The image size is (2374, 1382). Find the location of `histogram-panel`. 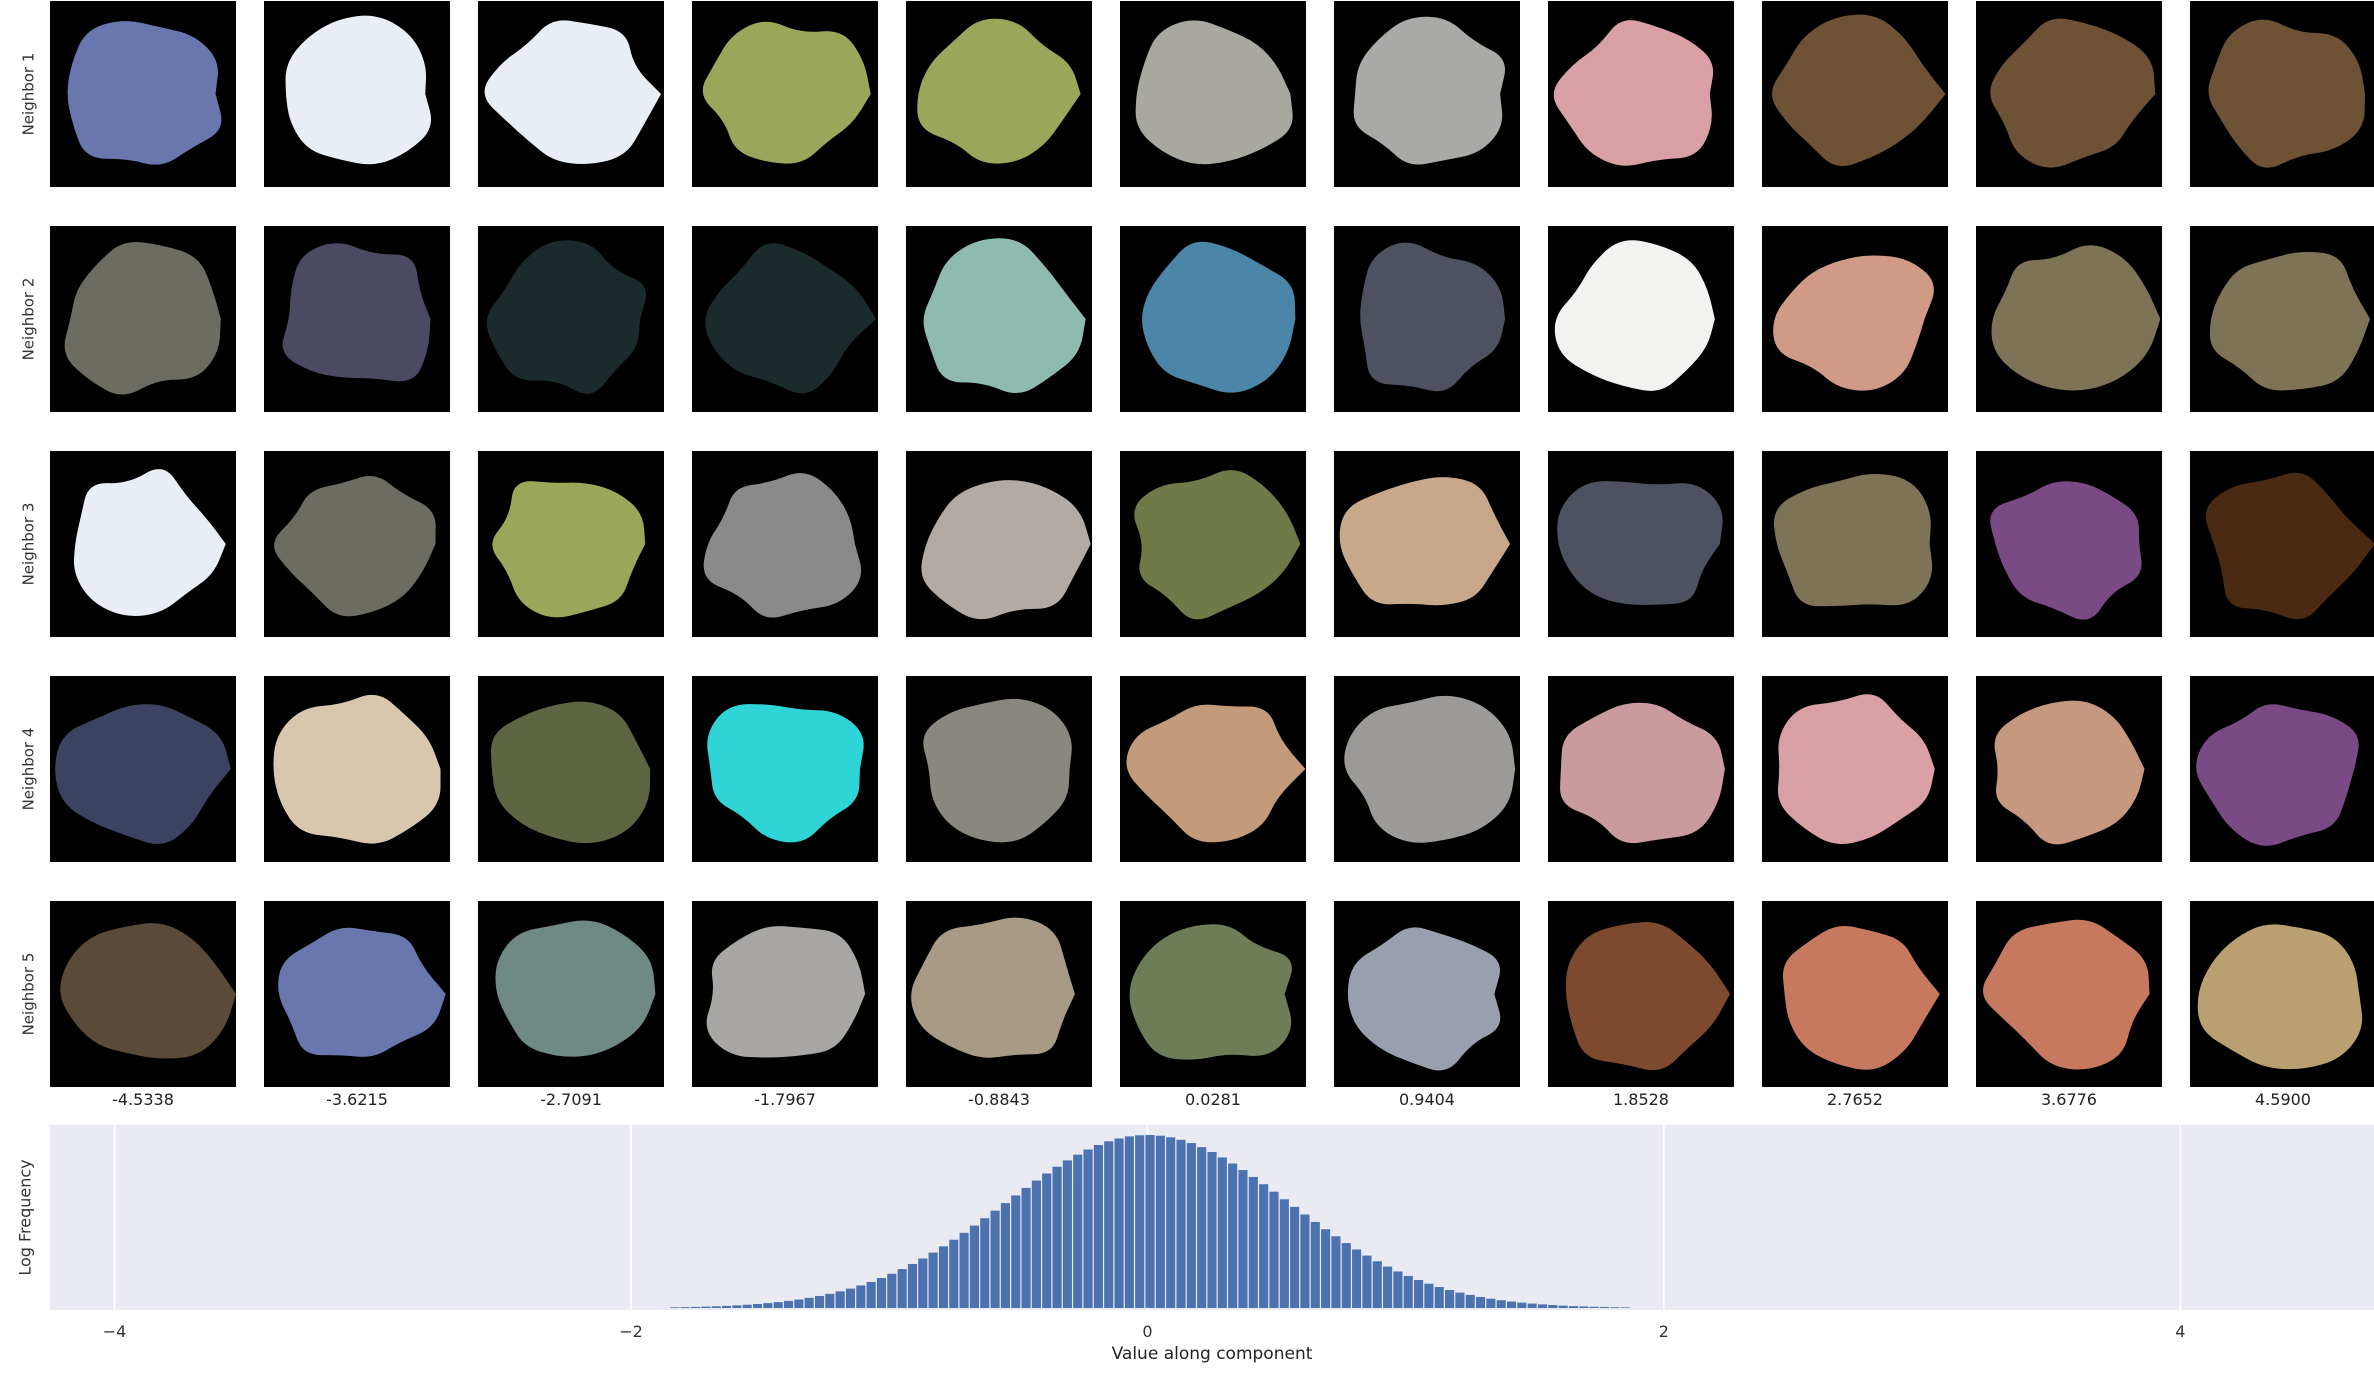

histogram-panel is located at coordinates (1212, 1217).